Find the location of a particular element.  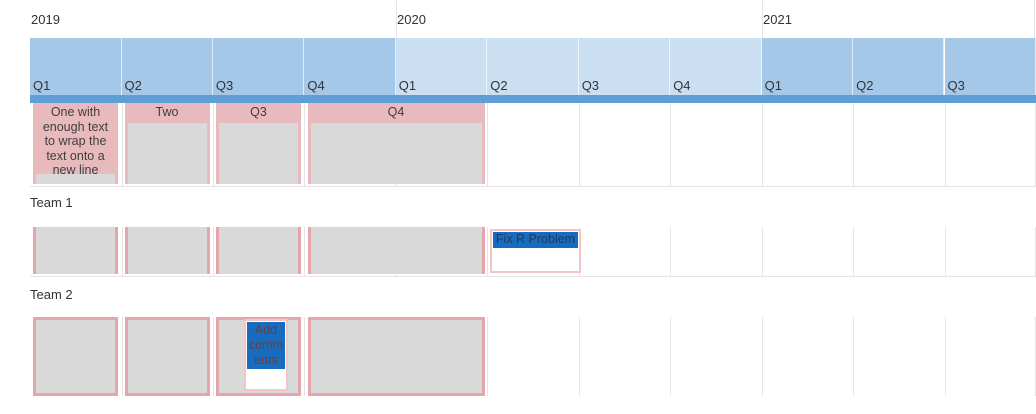

task-frame-q3: Q3 is located at coordinates (258, 143).